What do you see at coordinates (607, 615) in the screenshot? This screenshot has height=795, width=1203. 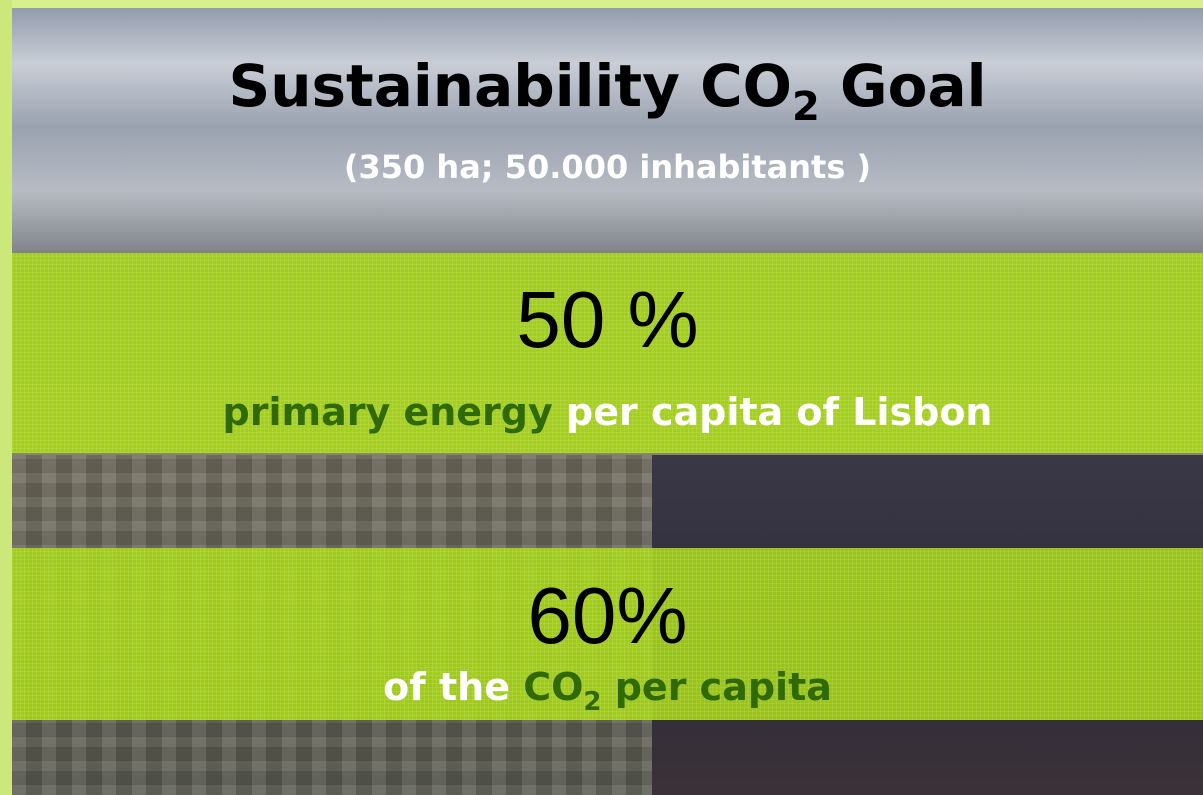 I see `goal-figure: 60%` at bounding box center [607, 615].